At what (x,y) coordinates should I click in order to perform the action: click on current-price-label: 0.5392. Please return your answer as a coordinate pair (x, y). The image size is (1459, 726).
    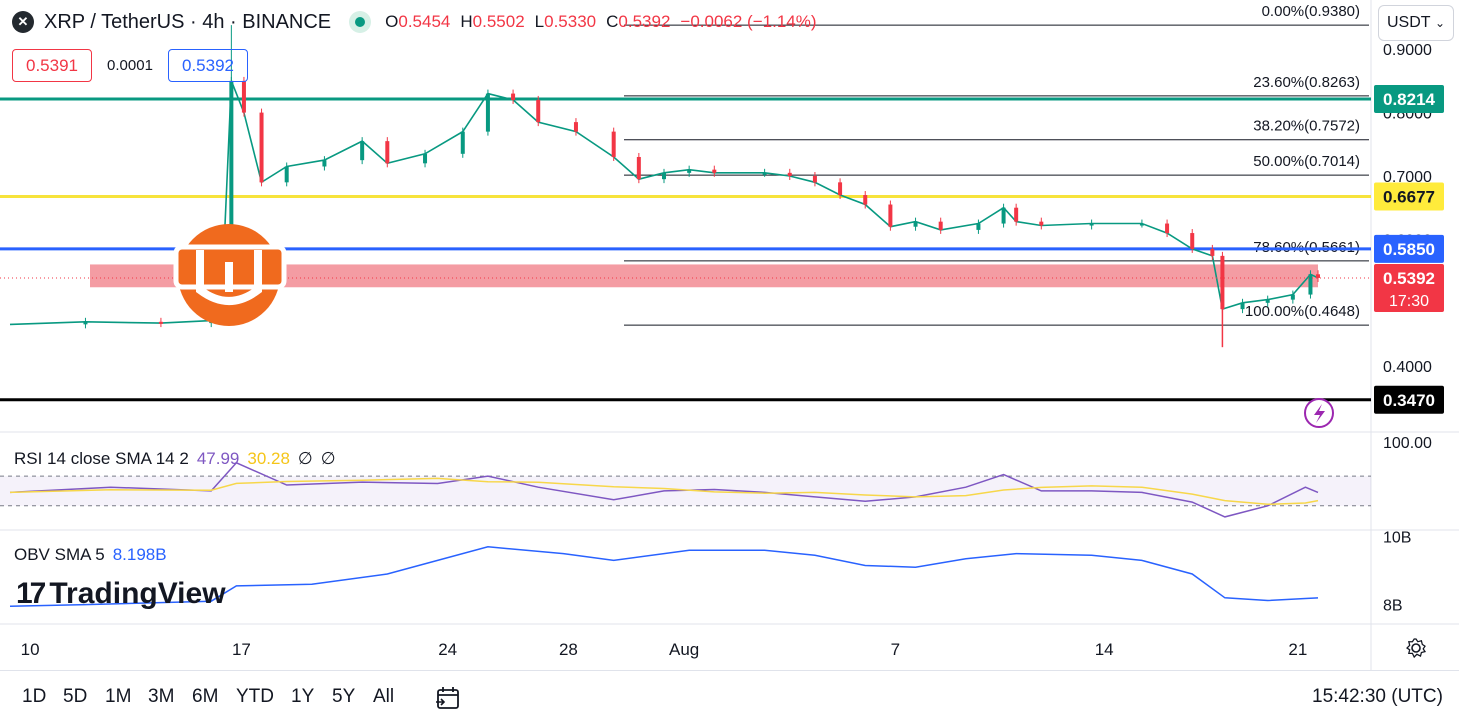
    Looking at the image, I should click on (1409, 278).